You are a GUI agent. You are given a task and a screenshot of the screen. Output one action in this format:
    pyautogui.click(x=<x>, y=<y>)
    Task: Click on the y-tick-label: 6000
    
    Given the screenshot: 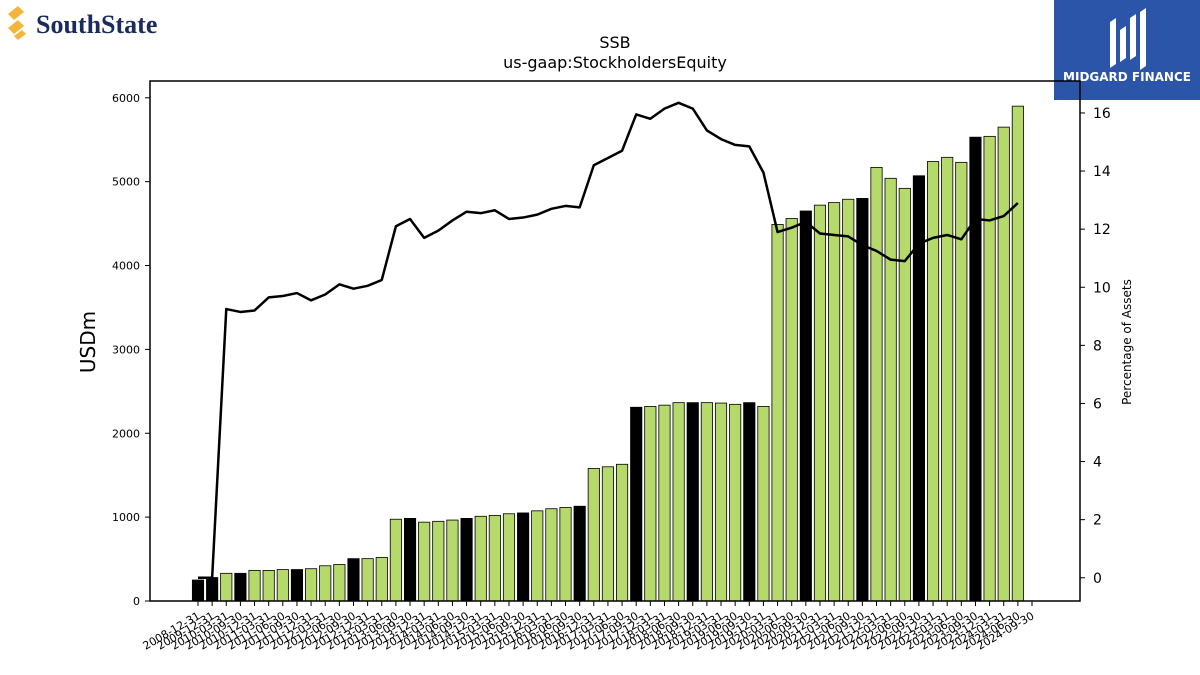 What is the action you would take?
    pyautogui.click(x=126, y=98)
    